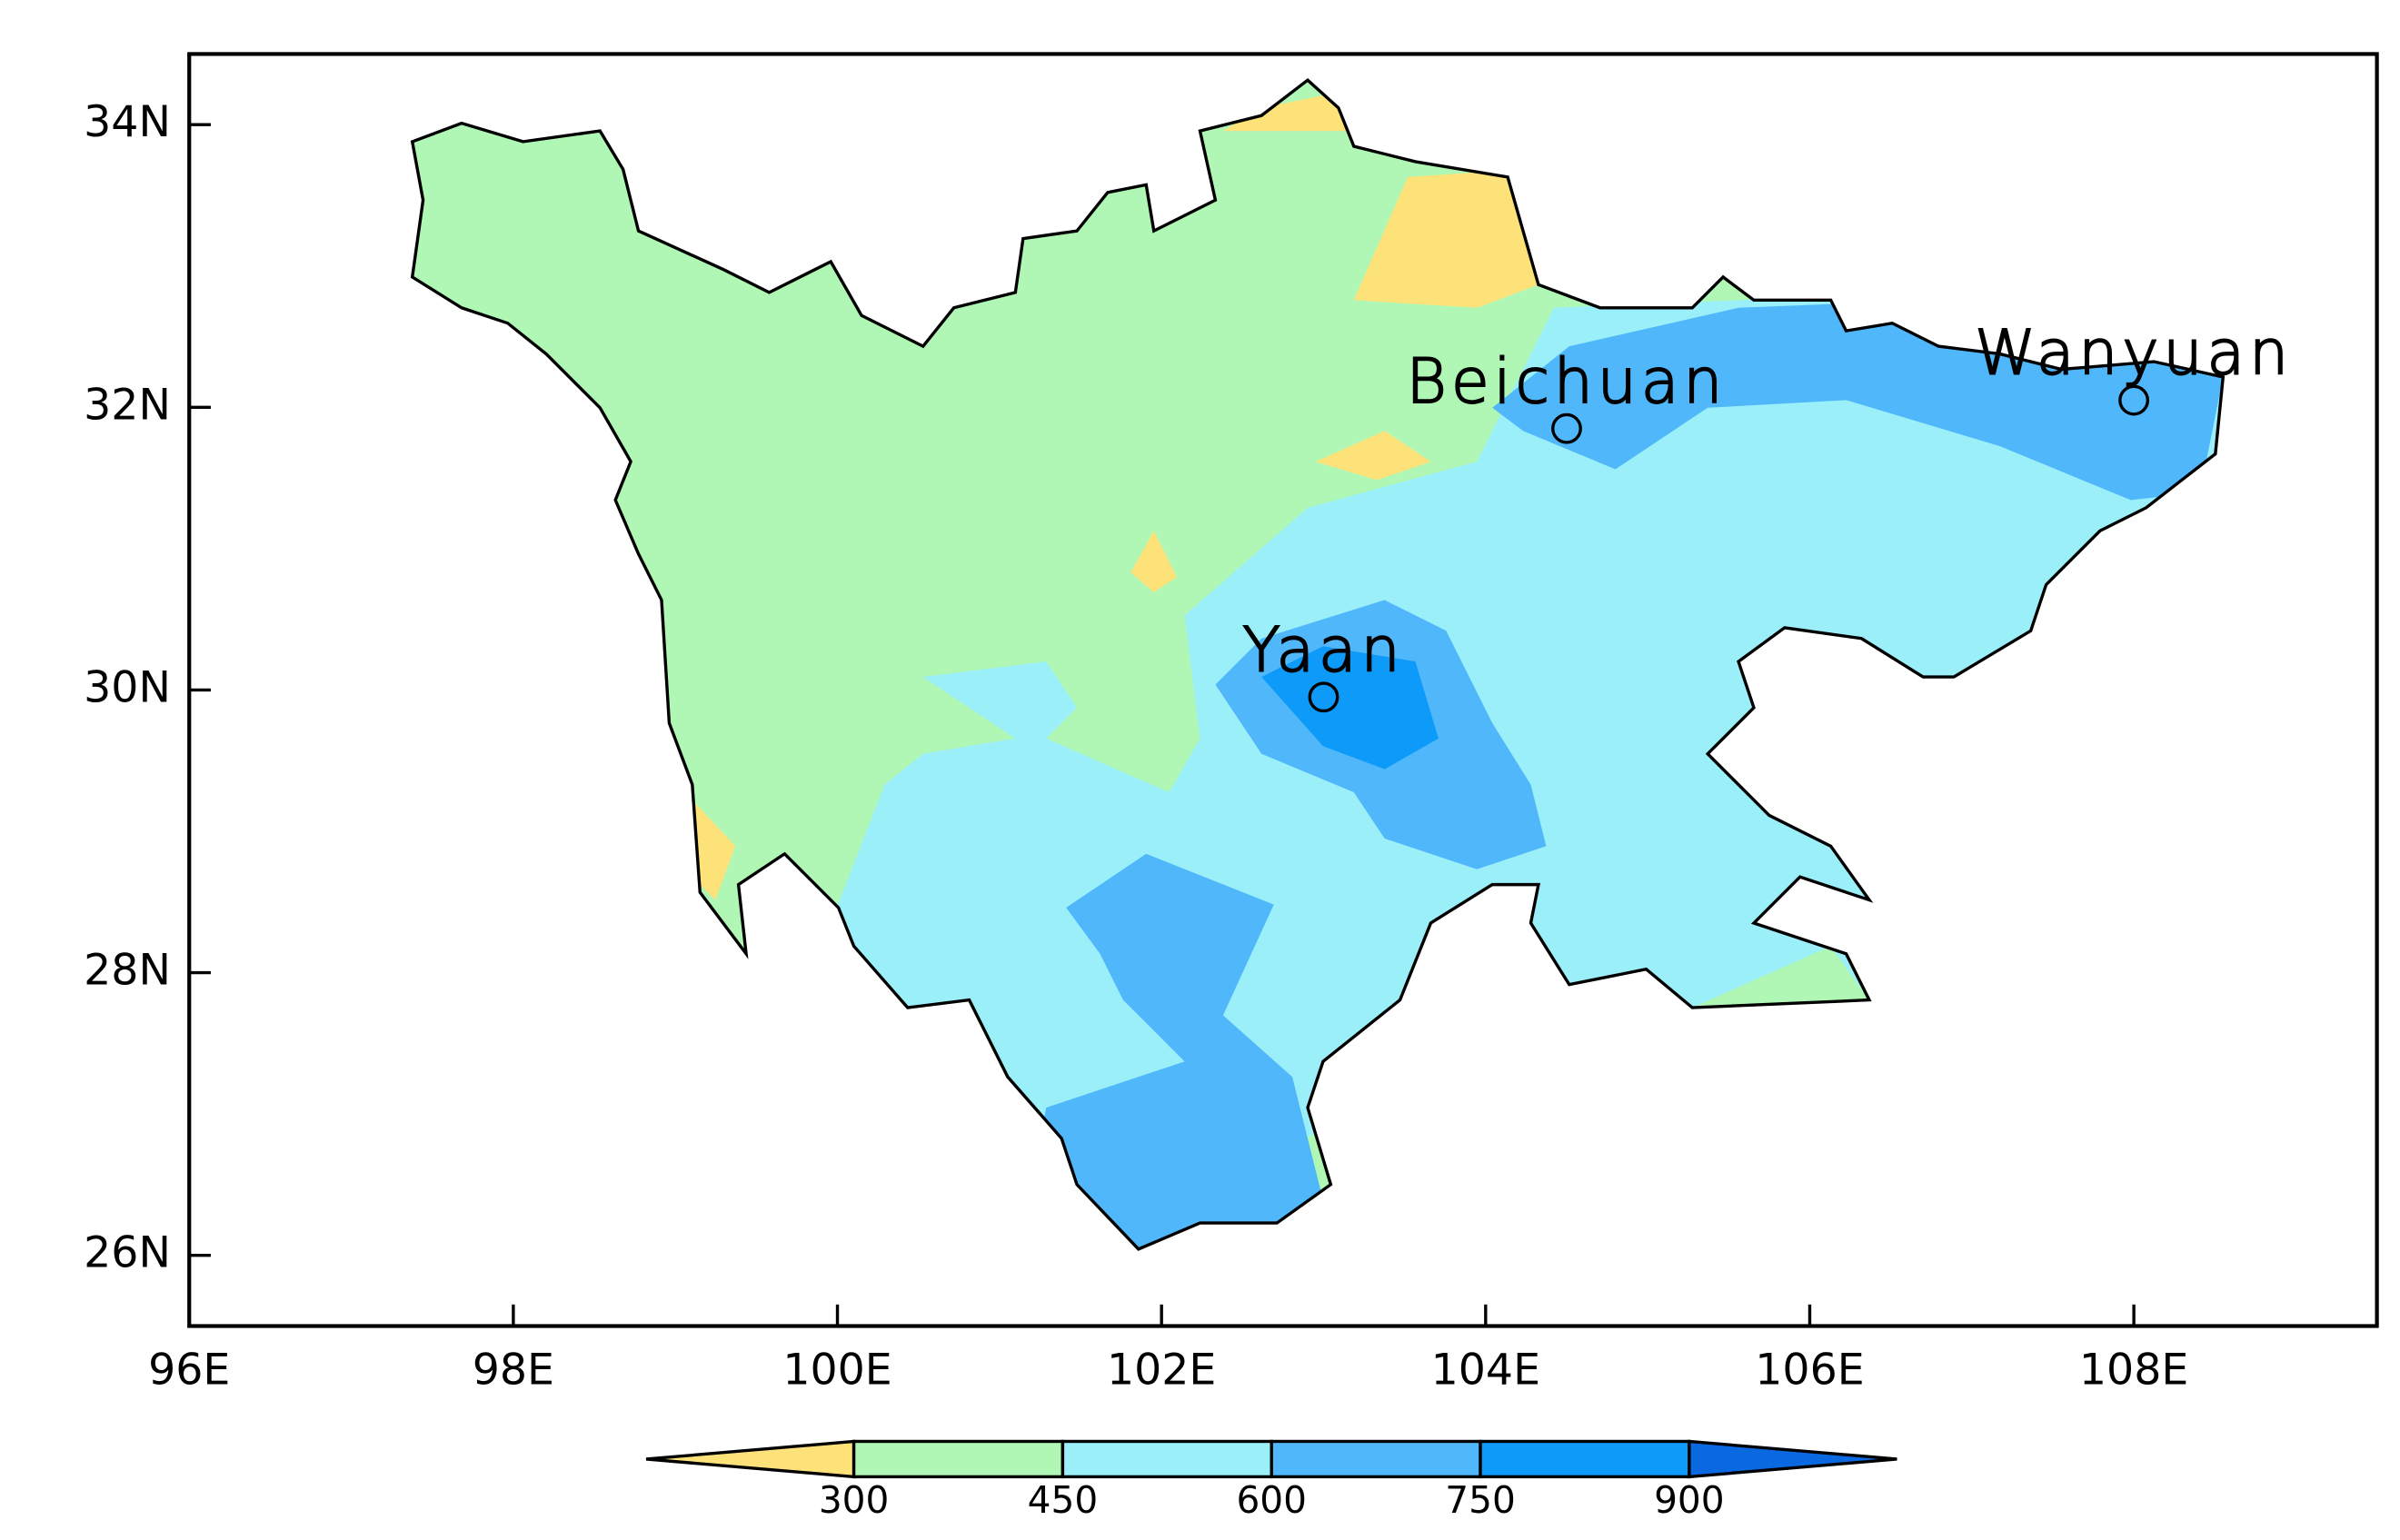 The height and width of the screenshot is (1540, 2400). What do you see at coordinates (127, 687) in the screenshot?
I see `y-tick-label: 30N` at bounding box center [127, 687].